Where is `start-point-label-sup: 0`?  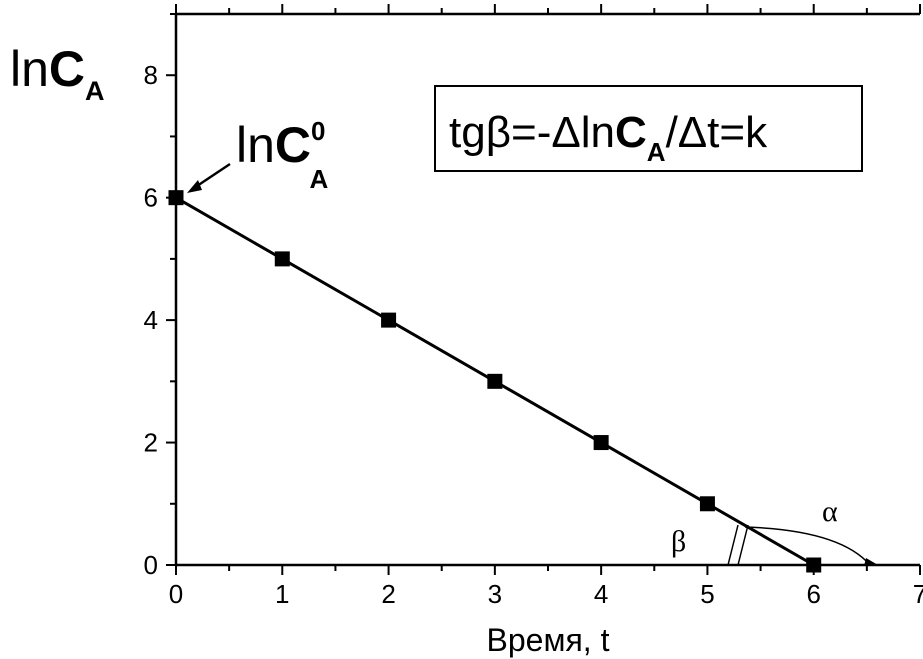 start-point-label-sup: 0 is located at coordinates (318, 131).